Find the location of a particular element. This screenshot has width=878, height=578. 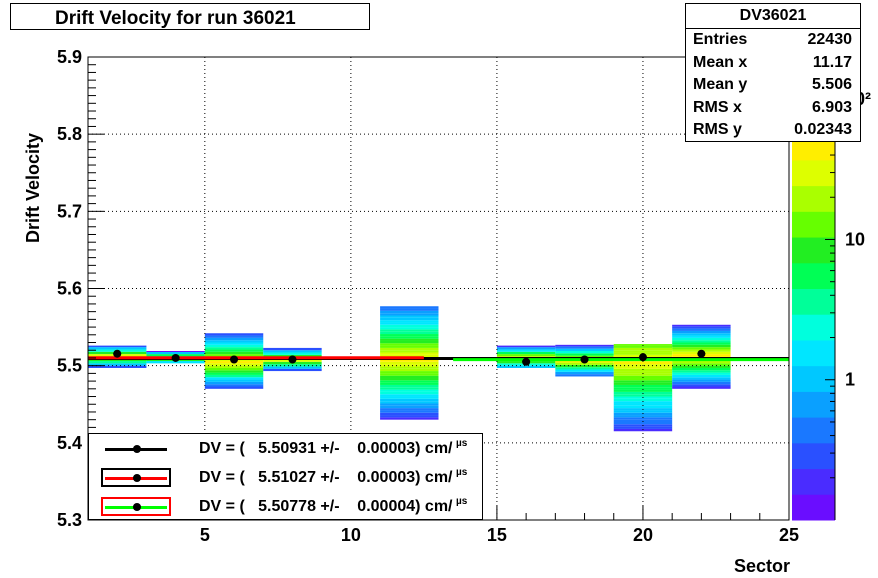

legend-entry: DV = ( 5.50931 +/- 0.00003) cm/ µs is located at coordinates (285, 449).